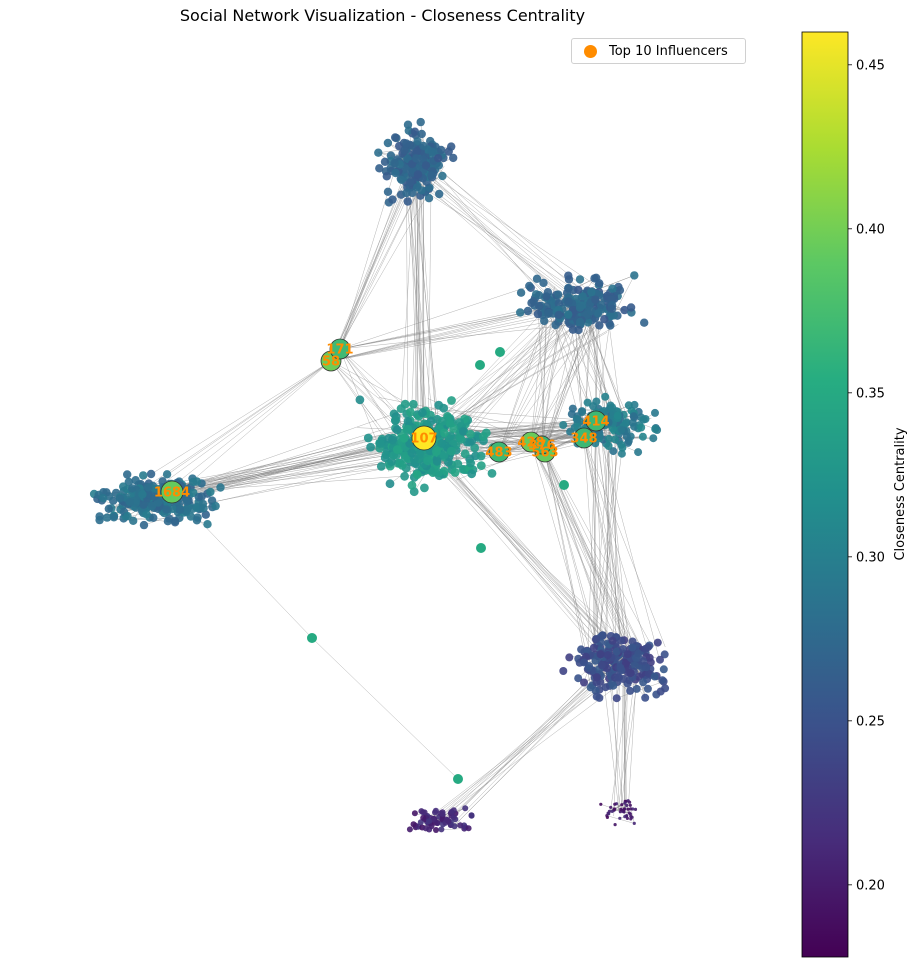  Describe the element at coordinates (870, 885) in the screenshot. I see `colorbar-tick-label: 0.20` at that location.